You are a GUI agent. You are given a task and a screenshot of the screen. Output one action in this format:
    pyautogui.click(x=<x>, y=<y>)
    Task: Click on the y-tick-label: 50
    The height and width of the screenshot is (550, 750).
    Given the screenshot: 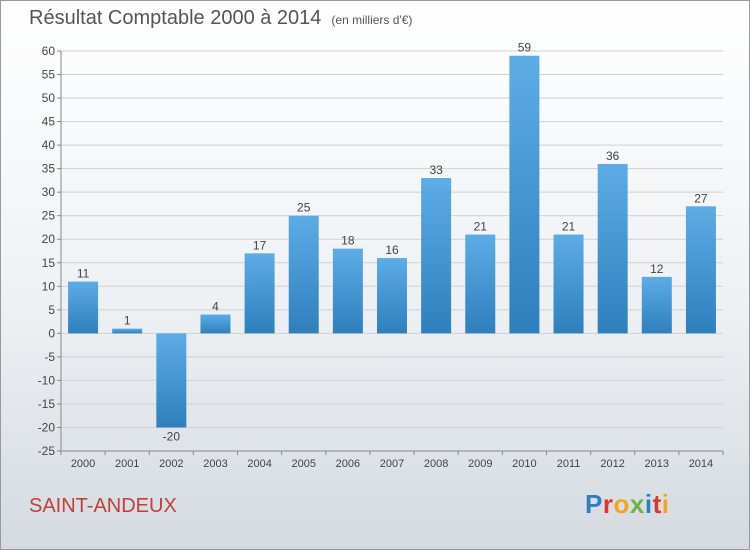 What is the action you would take?
    pyautogui.click(x=49, y=98)
    